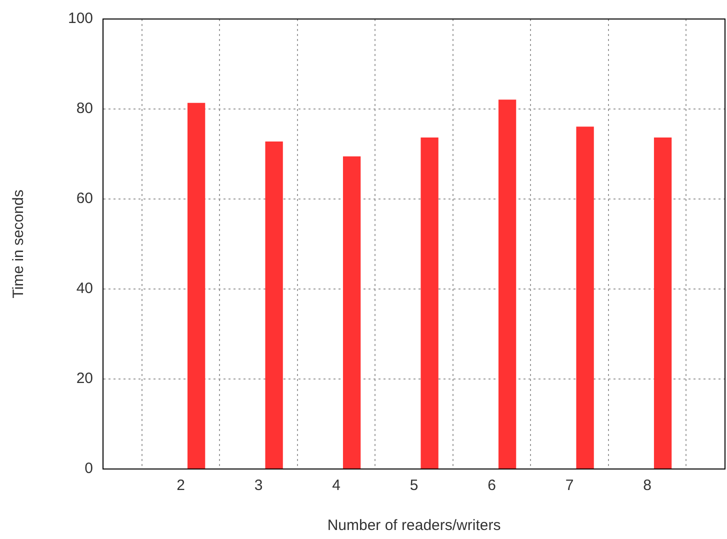 The height and width of the screenshot is (539, 727). Describe the element at coordinates (180, 485) in the screenshot. I see `x-tick-label: 2` at that location.